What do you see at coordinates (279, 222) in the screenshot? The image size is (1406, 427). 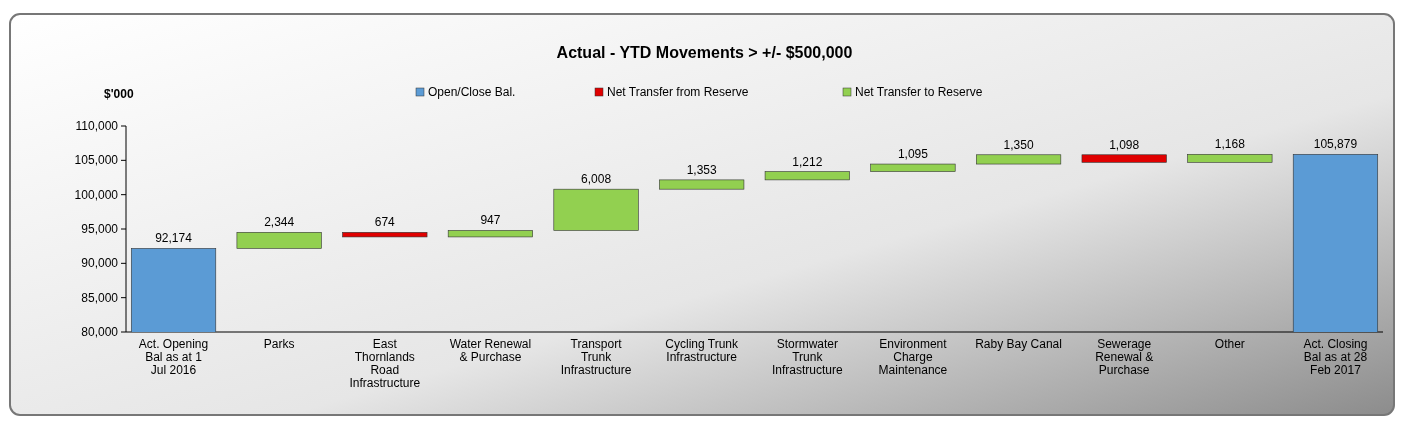 I see `data-label: 2,344` at bounding box center [279, 222].